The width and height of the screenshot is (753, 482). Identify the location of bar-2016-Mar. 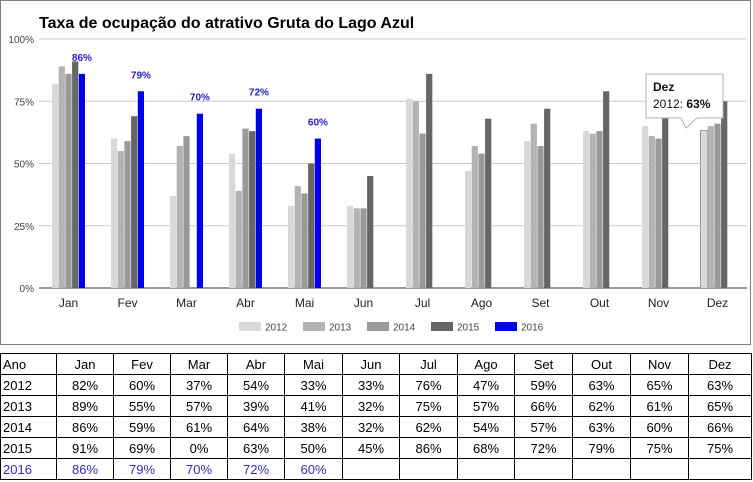
(199, 200).